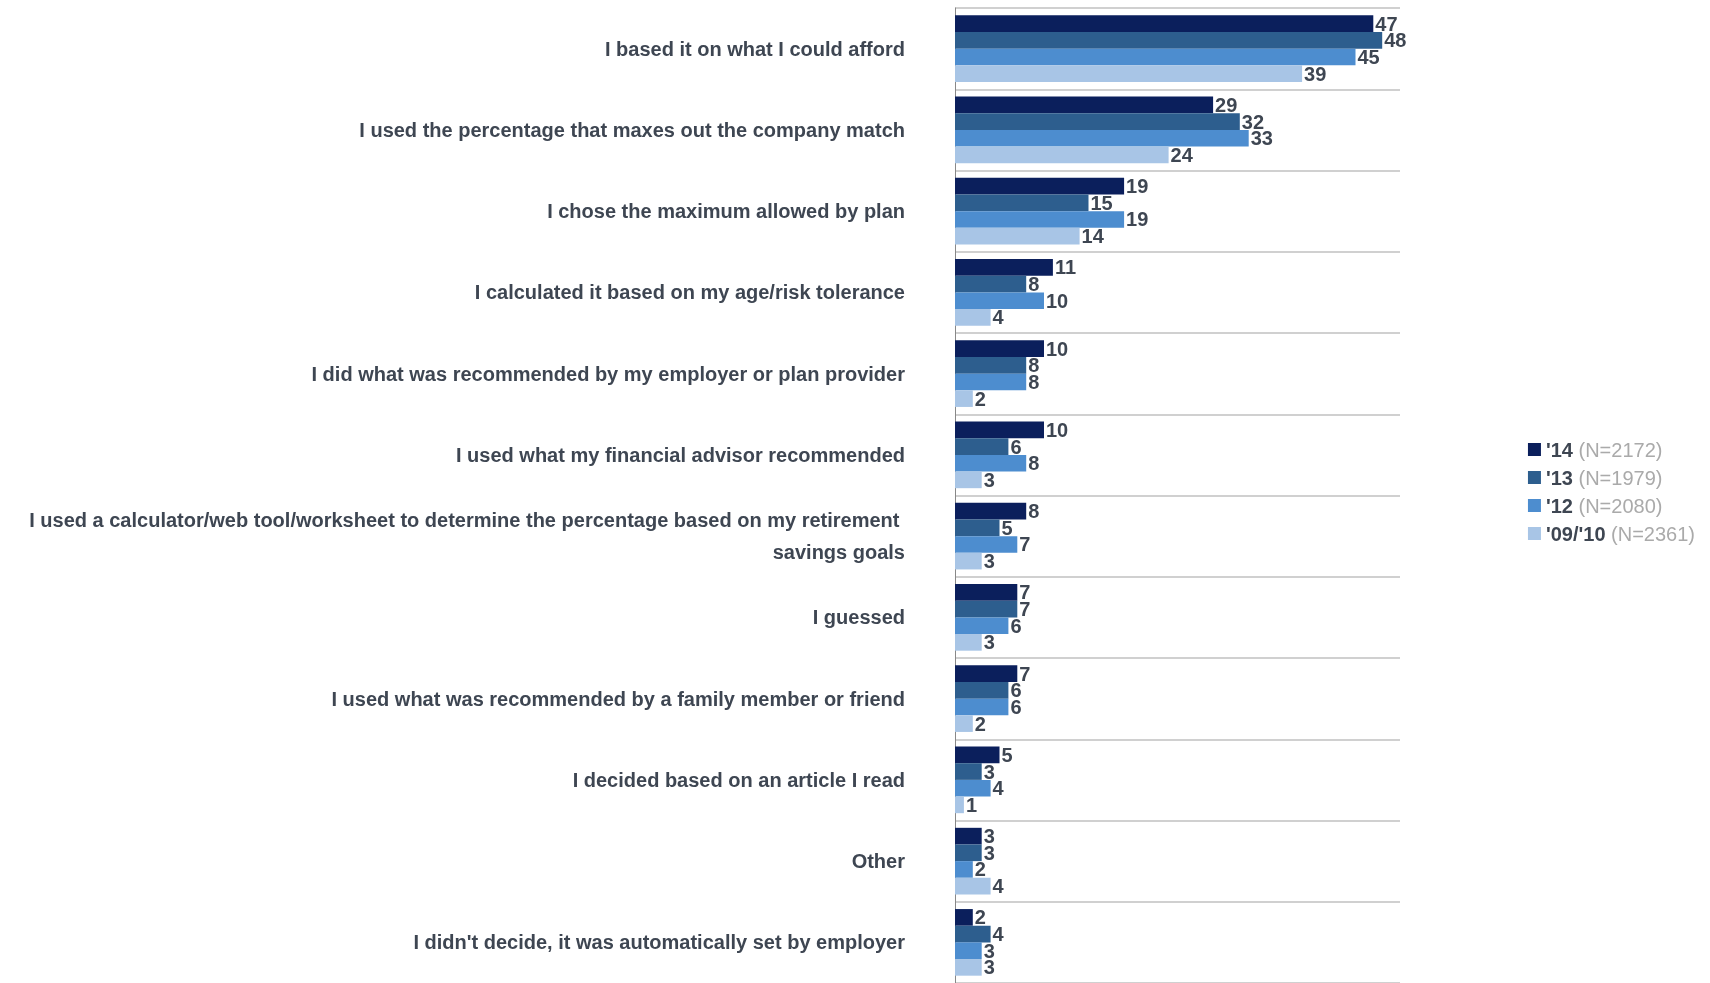  I want to click on y-tick-label: I used the percentage that maxes out the company match, so click(632, 129).